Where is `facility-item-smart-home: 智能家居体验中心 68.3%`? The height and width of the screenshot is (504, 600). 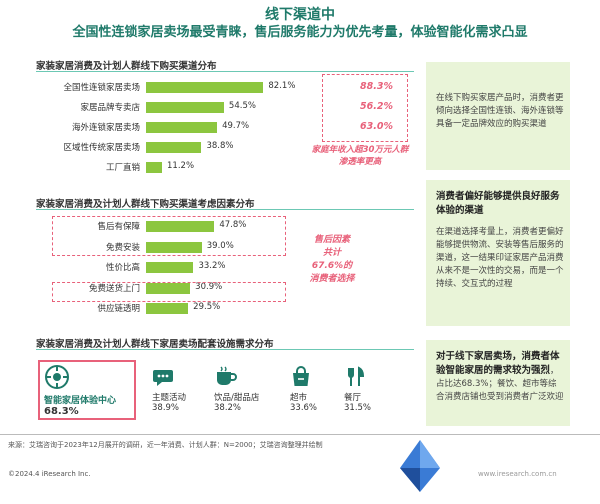 facility-item-smart-home: 智能家居体验中心 68.3% is located at coordinates (80, 390).